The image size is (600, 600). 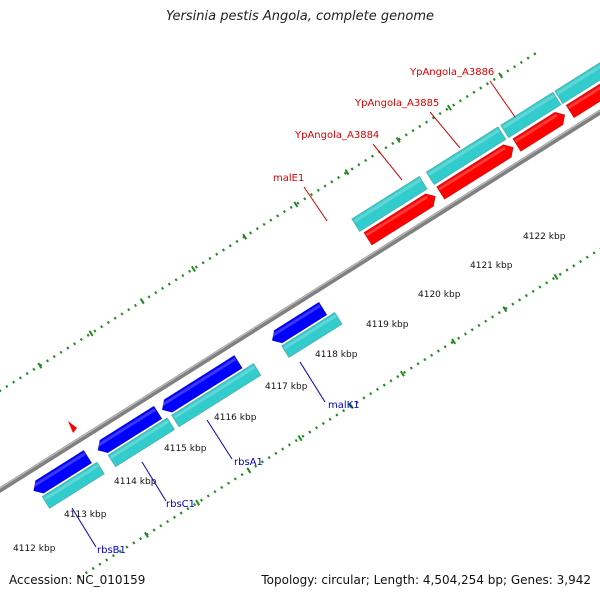 I want to click on gene-label-ypangola_a3884: YpAngola_A3884, so click(x=336, y=135).